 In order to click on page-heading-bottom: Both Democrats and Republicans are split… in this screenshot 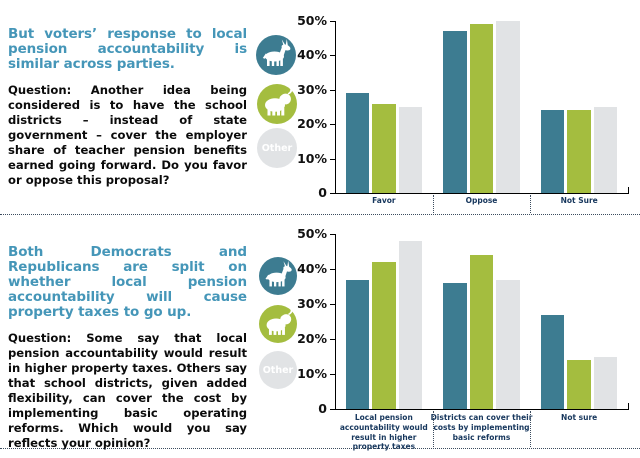, I will do `click(127, 282)`.